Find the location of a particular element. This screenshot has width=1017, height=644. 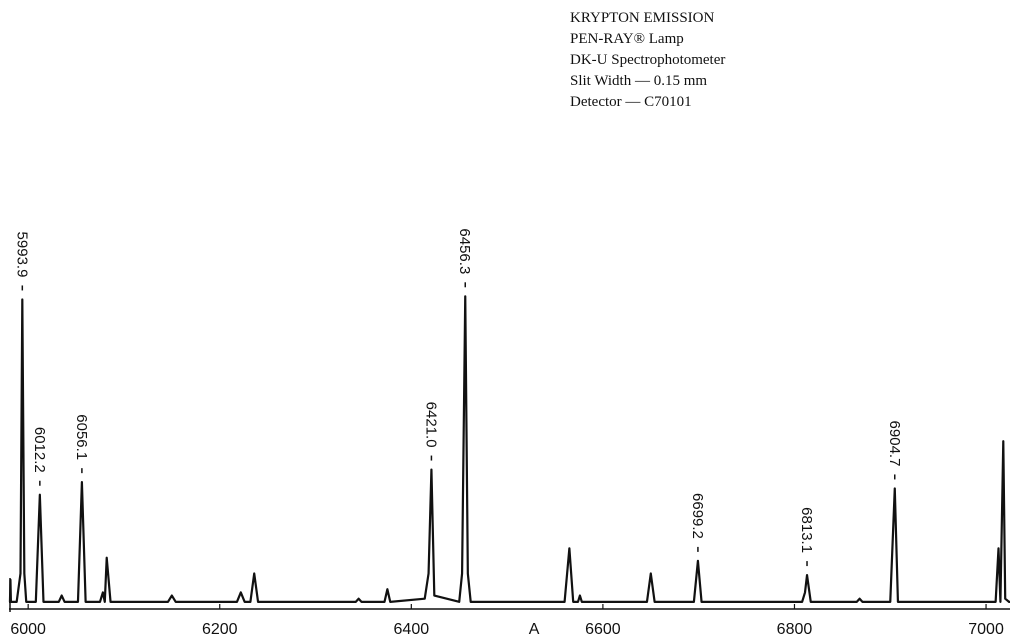

peak-label: 6699.2 is located at coordinates (697, 516).